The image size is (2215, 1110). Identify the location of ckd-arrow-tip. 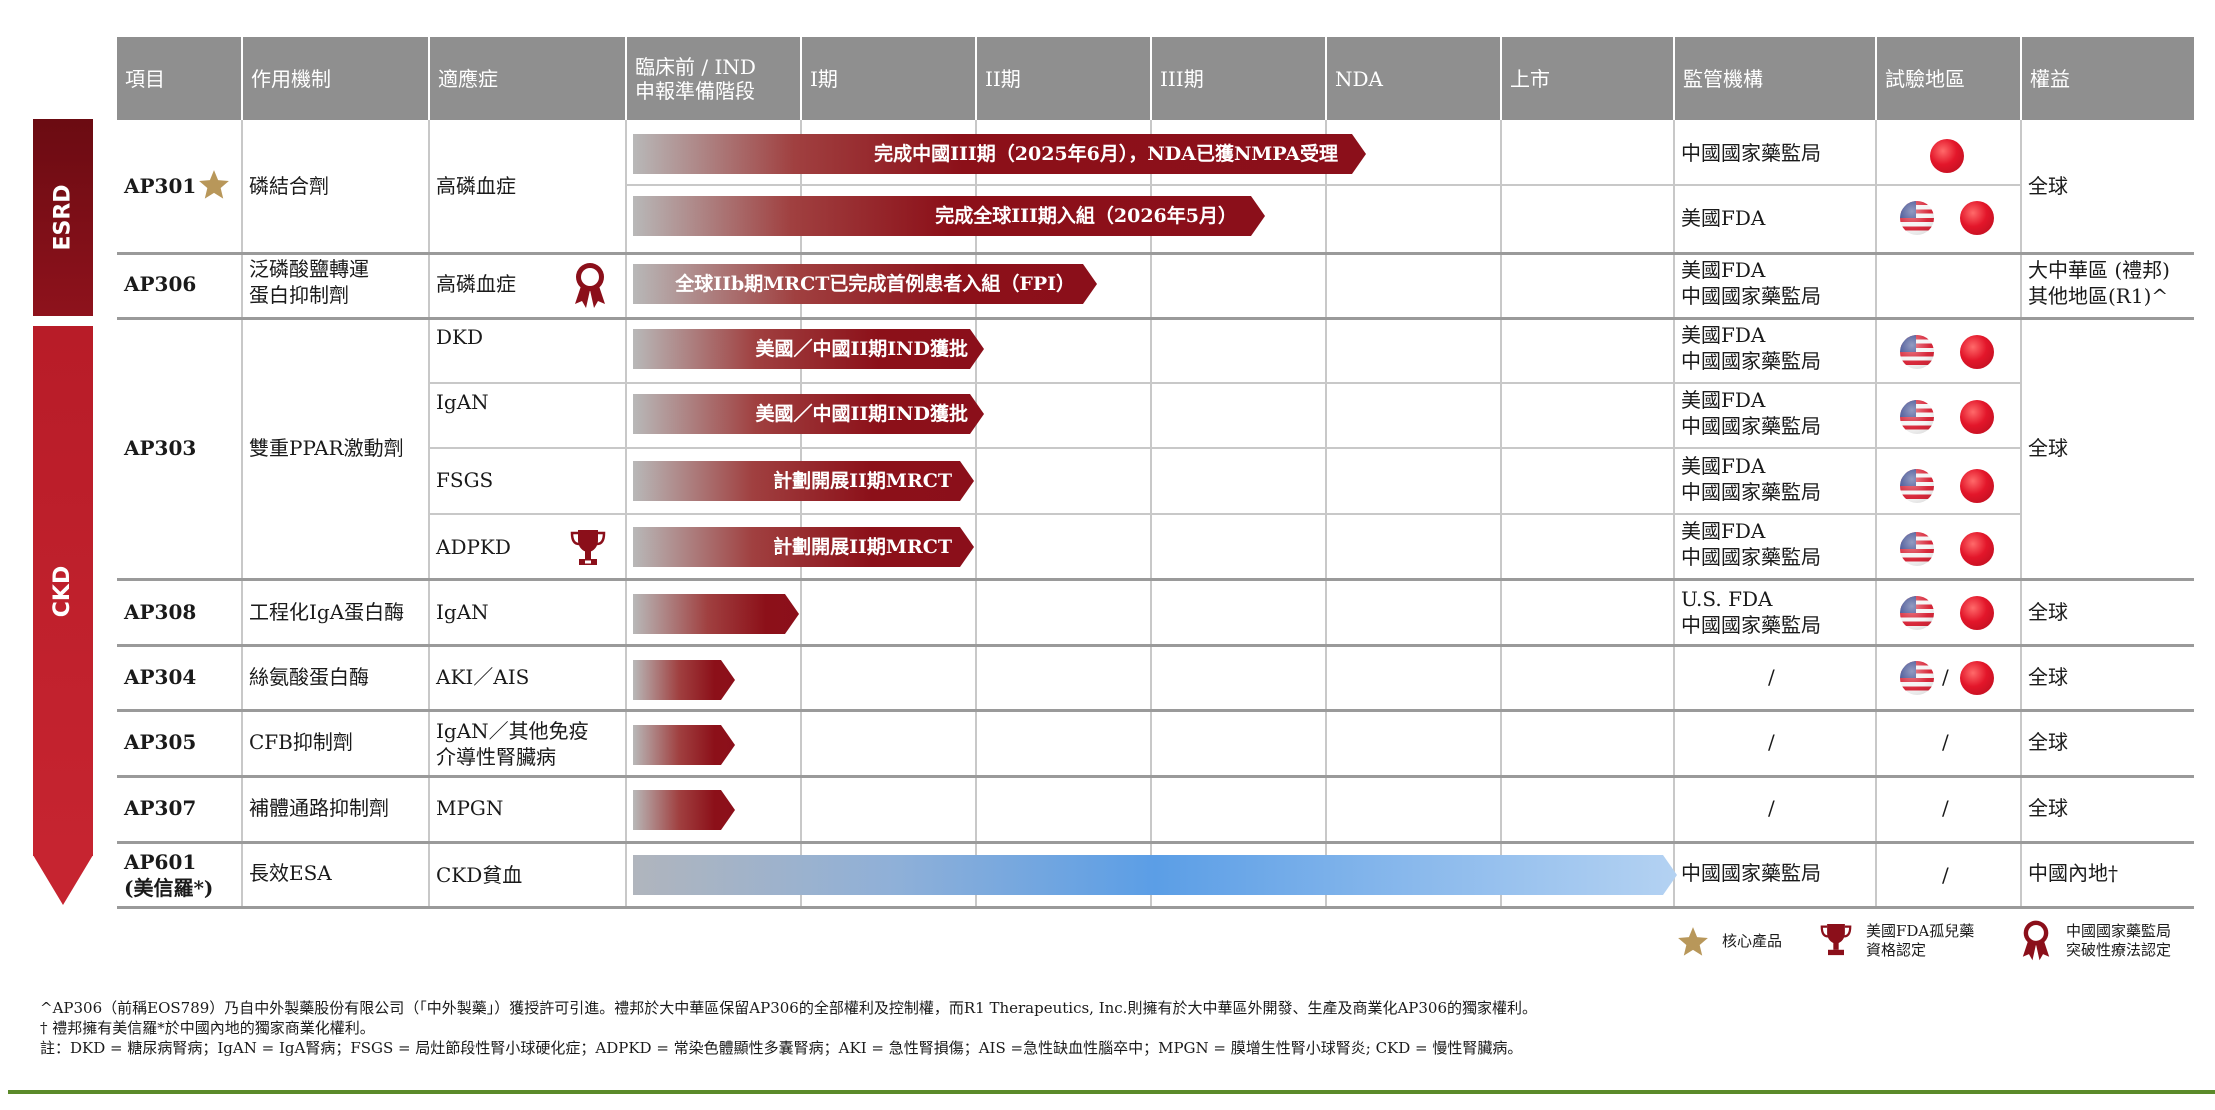
(63, 880).